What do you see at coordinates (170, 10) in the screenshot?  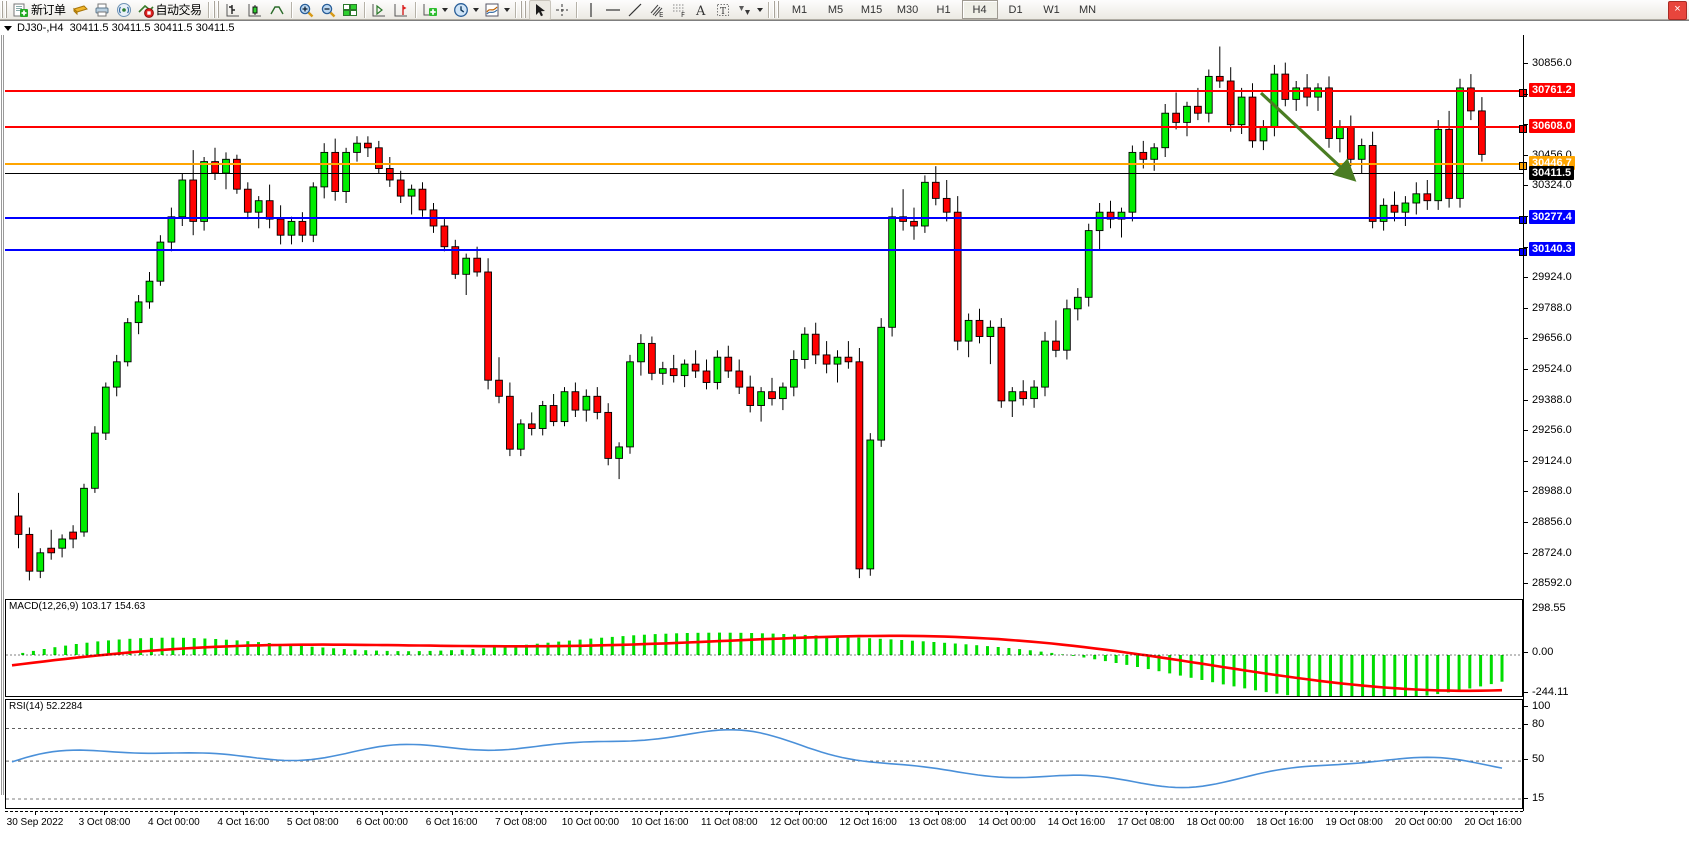 I see `auto-trading-button: 自动交易` at bounding box center [170, 10].